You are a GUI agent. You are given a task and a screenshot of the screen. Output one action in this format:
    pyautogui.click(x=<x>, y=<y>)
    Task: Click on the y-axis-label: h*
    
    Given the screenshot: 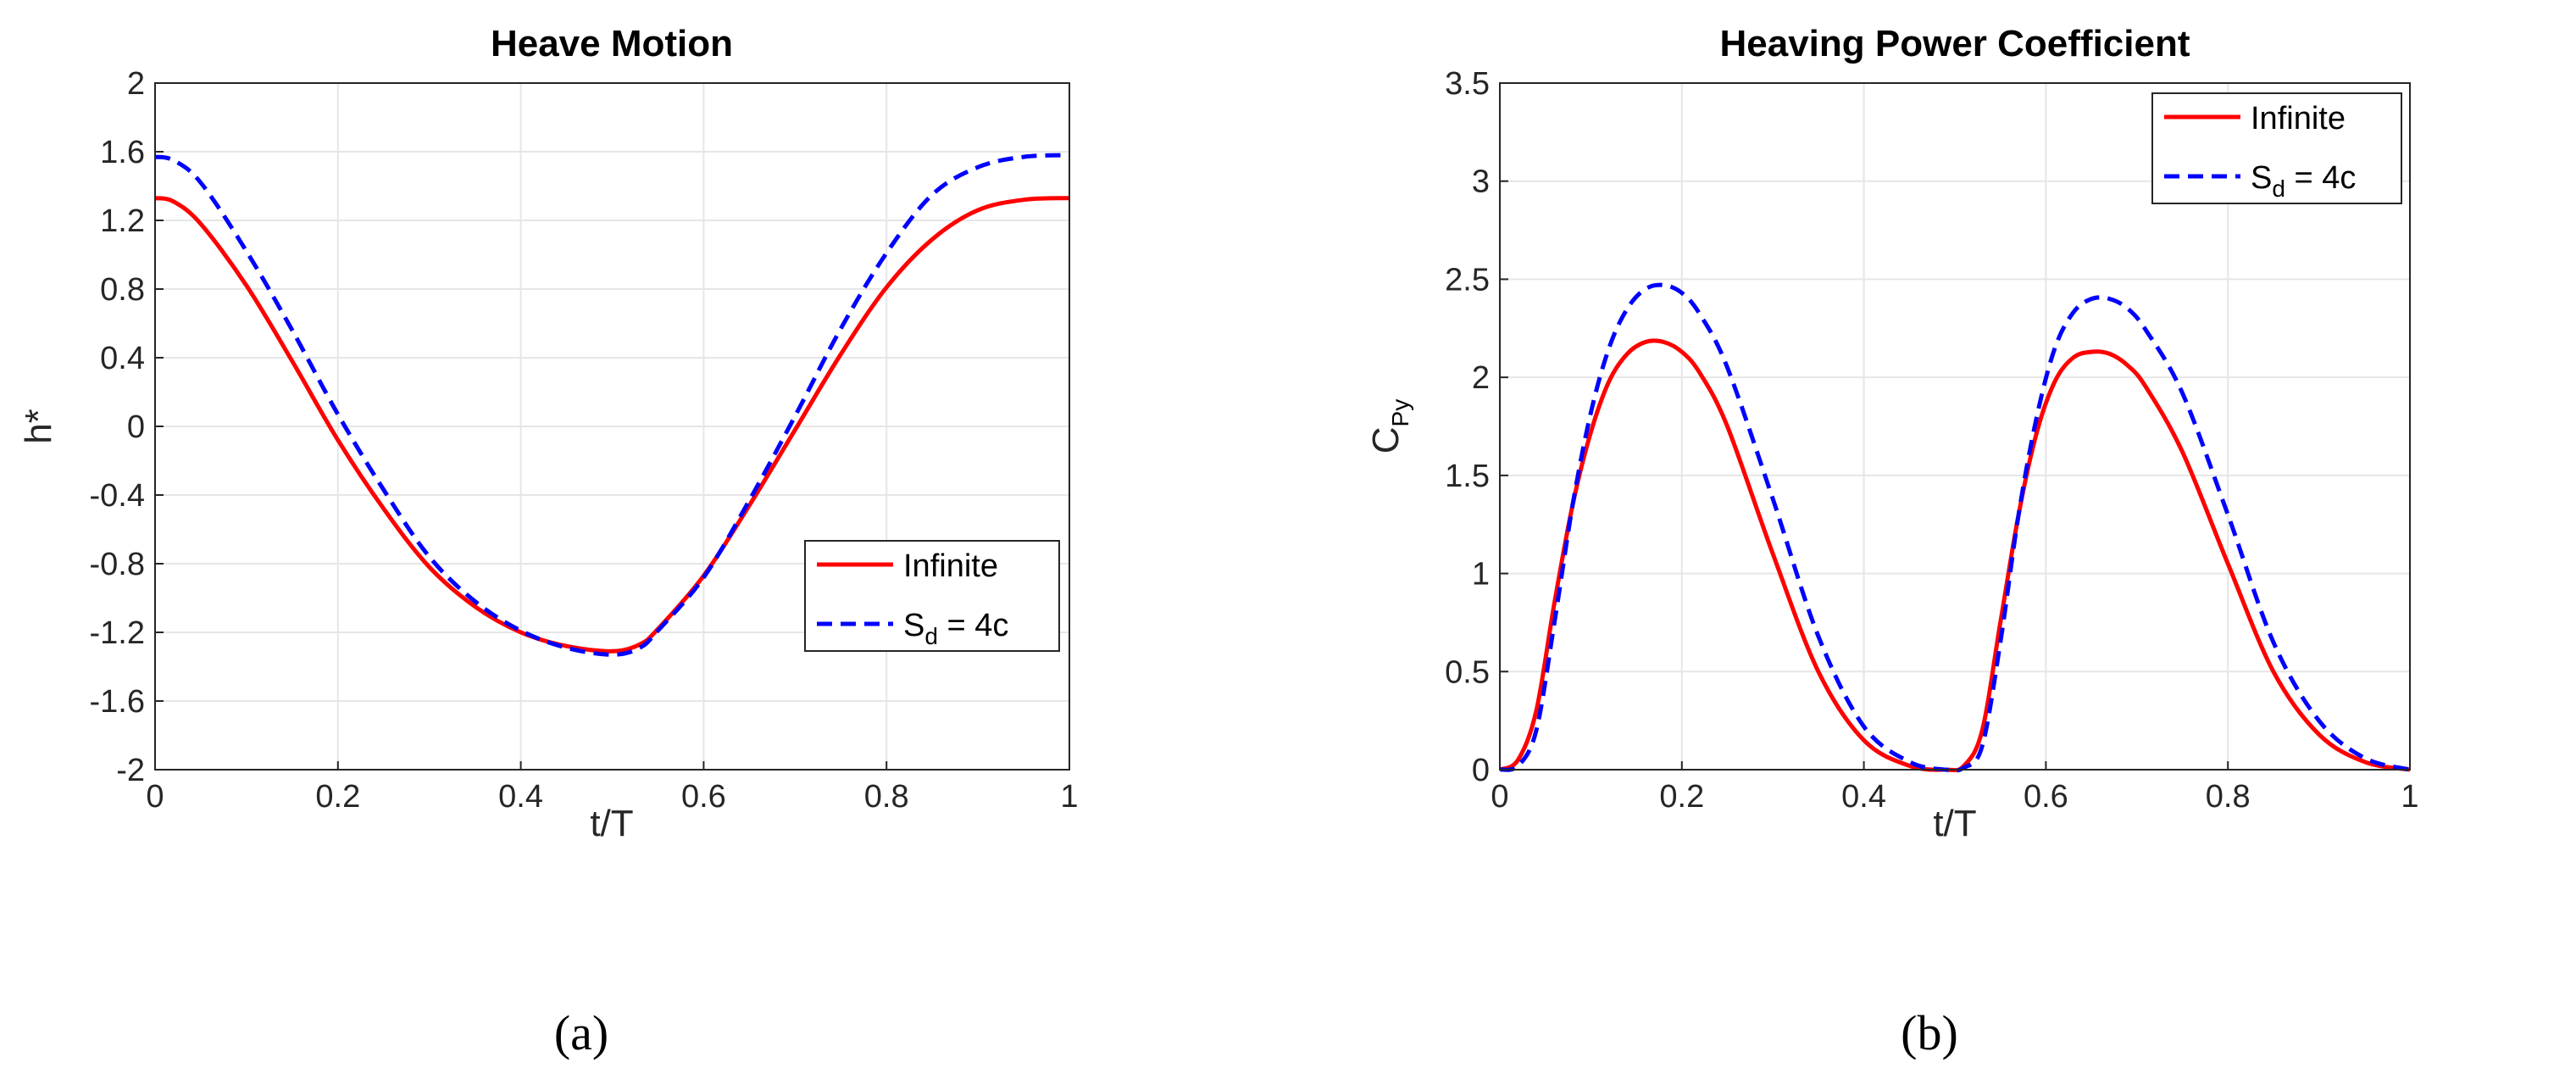 What is the action you would take?
    pyautogui.click(x=38, y=426)
    